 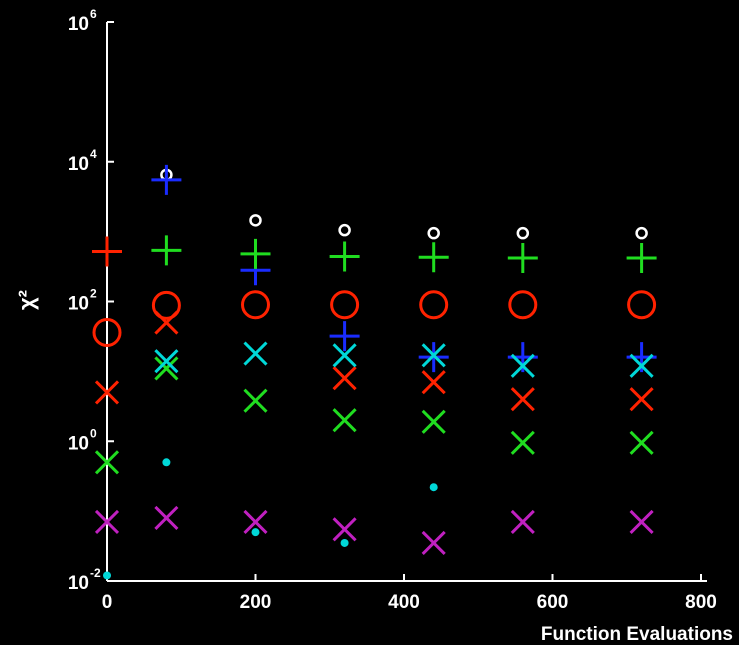 What do you see at coordinates (637, 634) in the screenshot?
I see `x-axis-label: Function Evaluations` at bounding box center [637, 634].